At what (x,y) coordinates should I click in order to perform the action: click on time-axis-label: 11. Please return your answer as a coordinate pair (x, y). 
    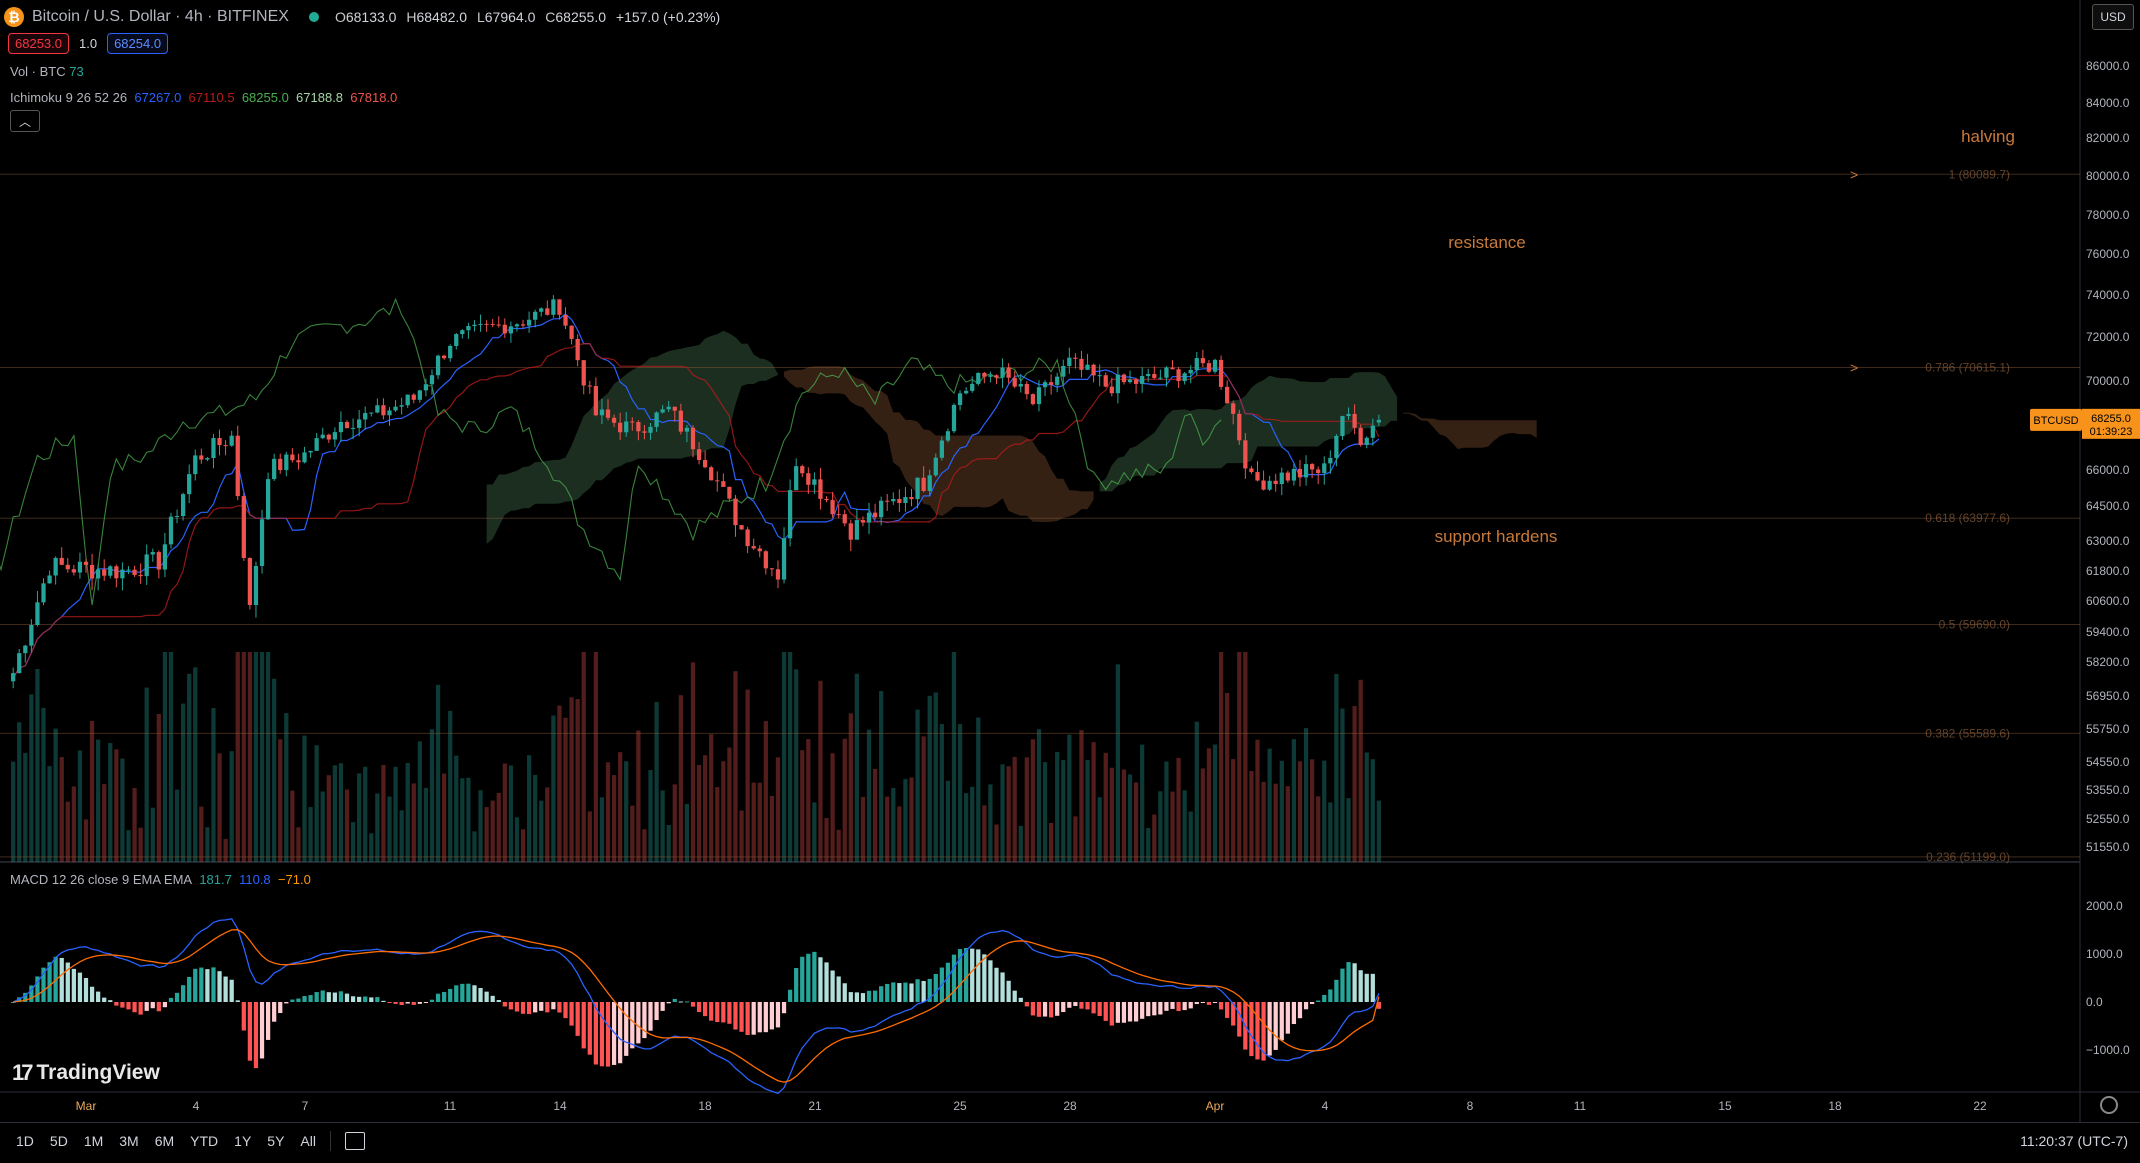
    Looking at the image, I should click on (450, 1106).